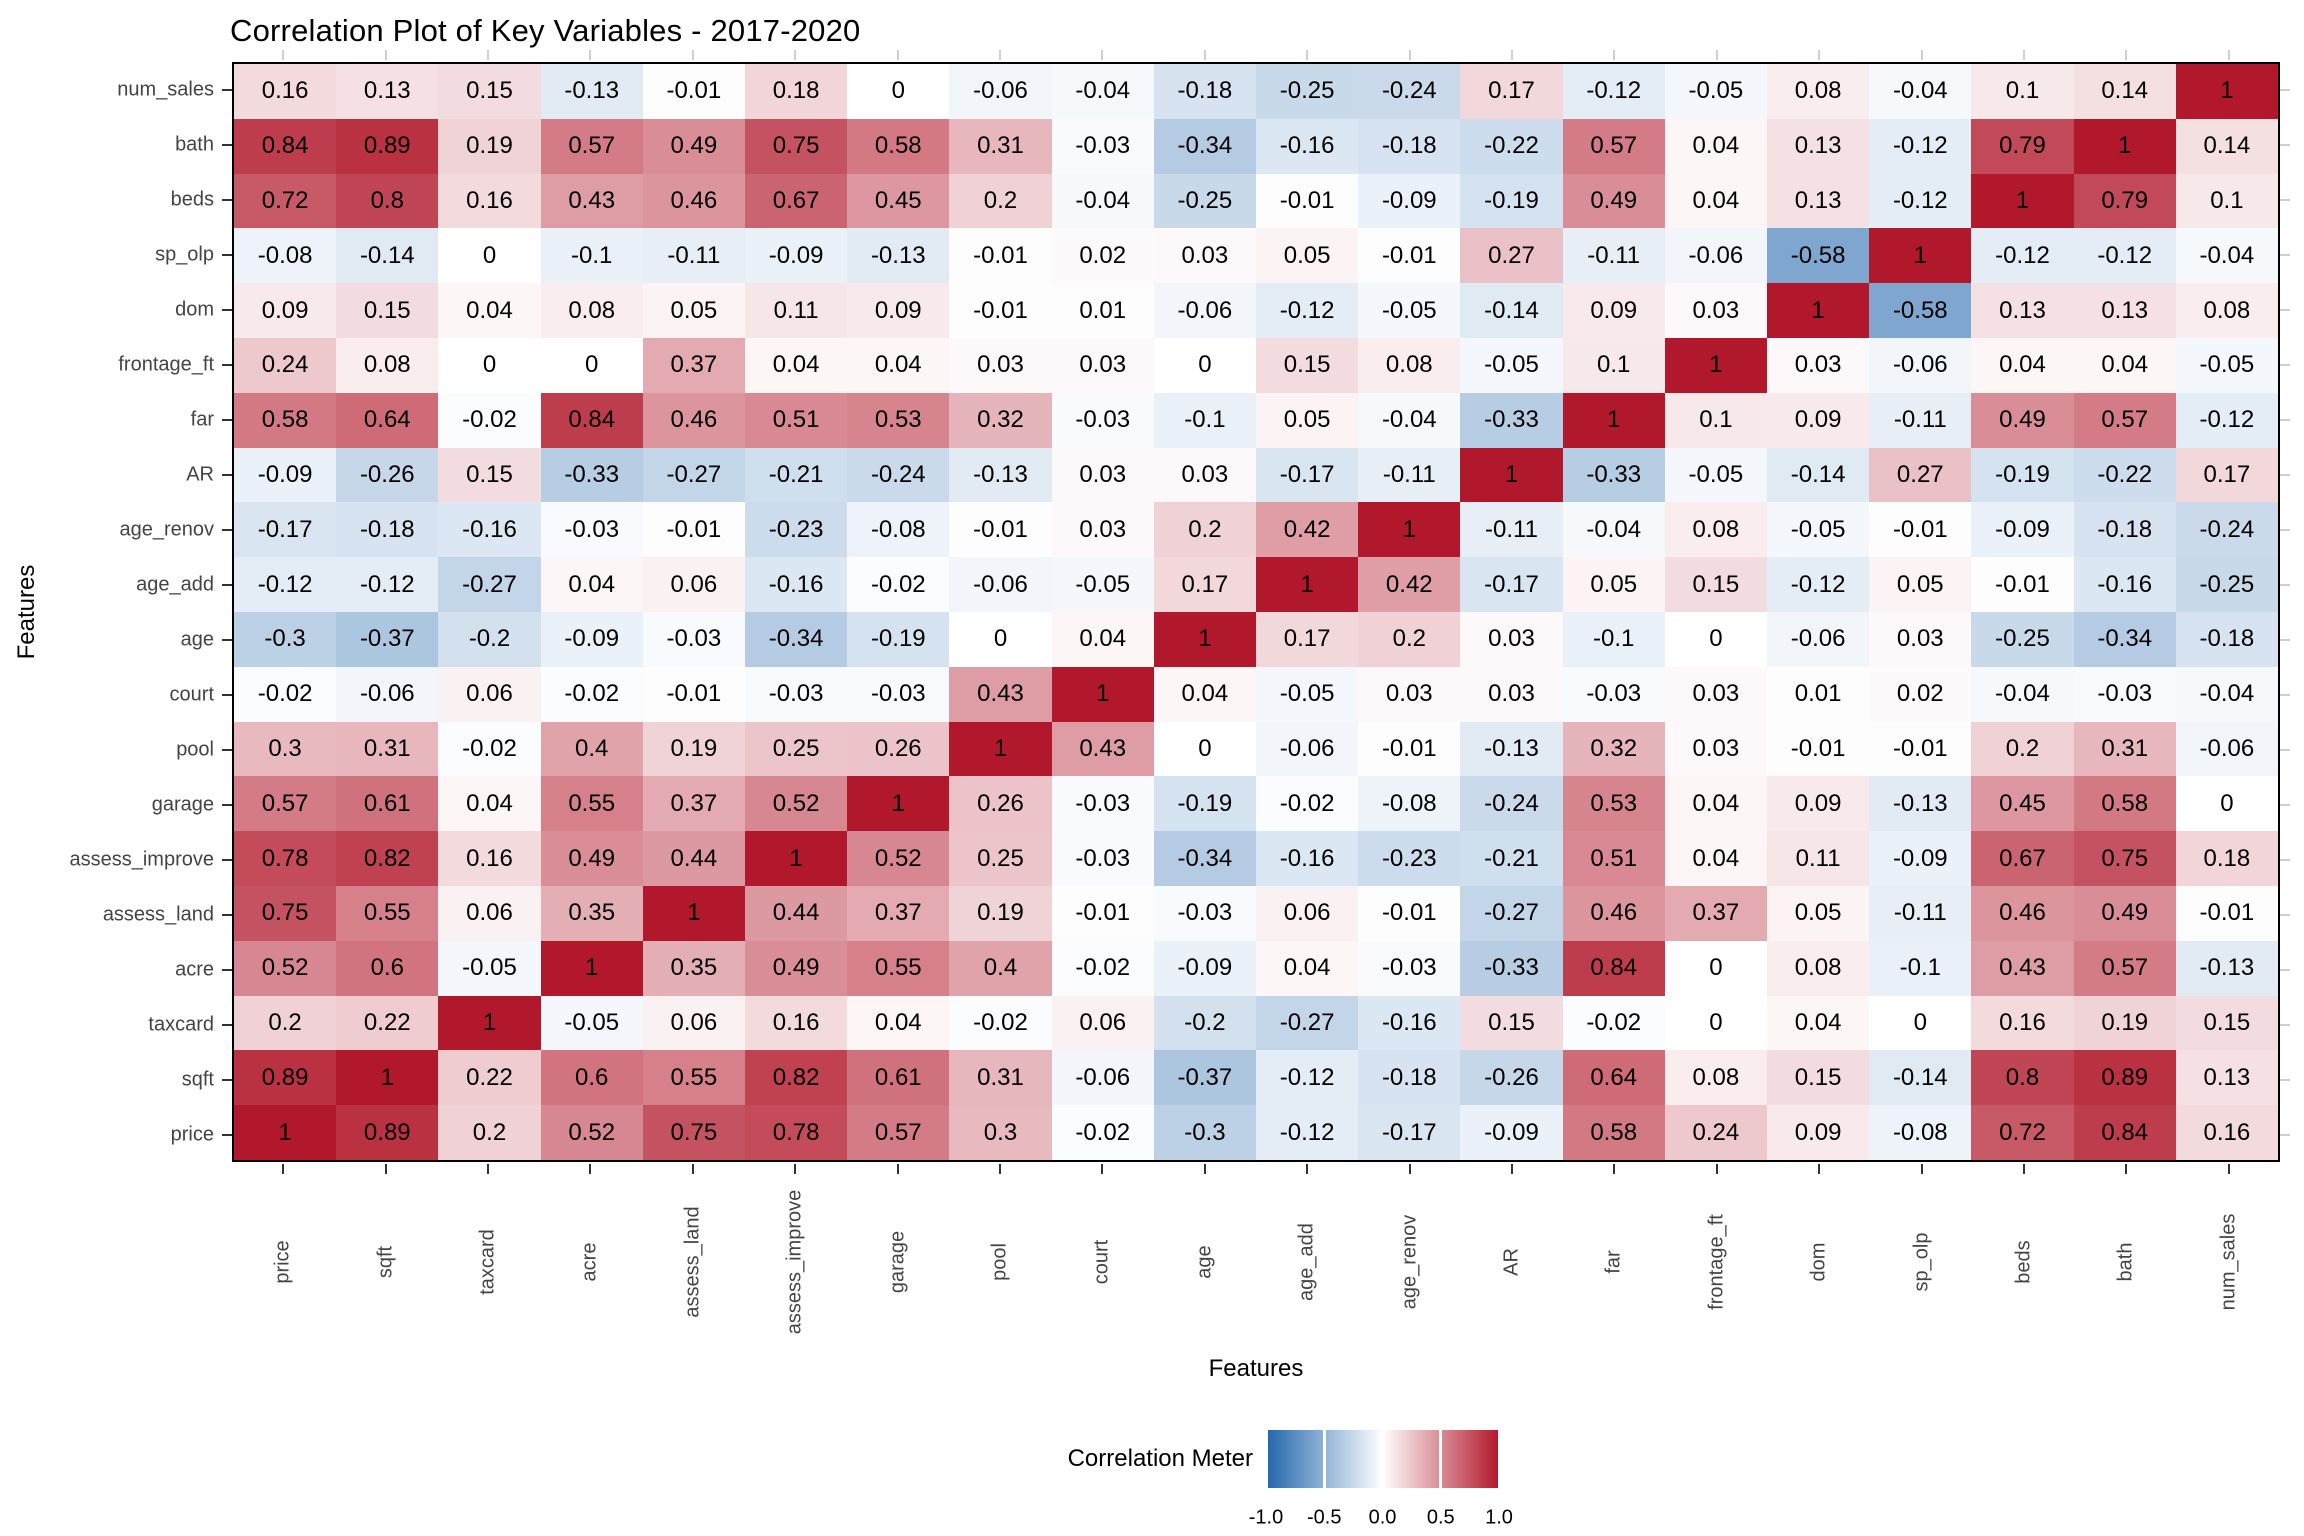  Describe the element at coordinates (387, 310) in the screenshot. I see `heatmap-cell: 0.15` at that location.